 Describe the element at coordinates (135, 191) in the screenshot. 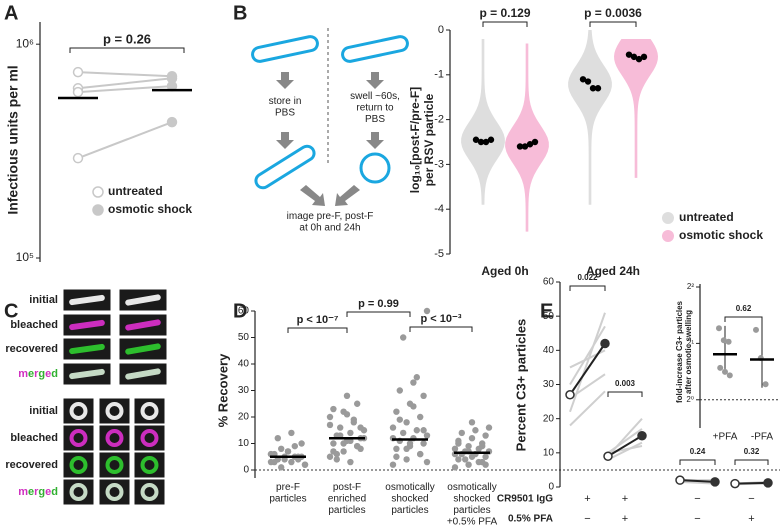

I see `legend-label: untreated` at that location.